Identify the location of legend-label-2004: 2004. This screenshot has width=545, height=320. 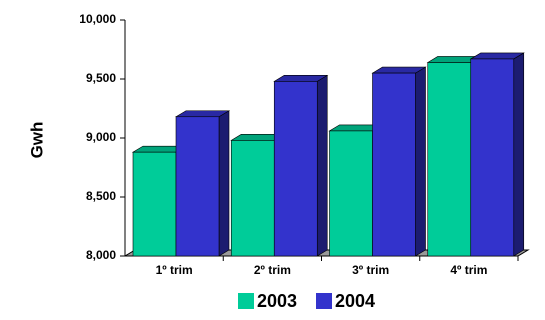
(355, 301).